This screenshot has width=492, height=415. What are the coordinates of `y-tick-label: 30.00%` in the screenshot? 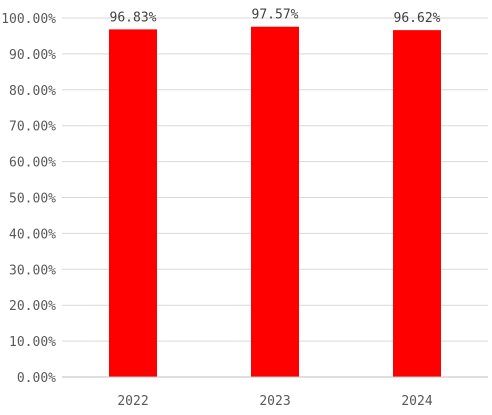 It's located at (32, 270).